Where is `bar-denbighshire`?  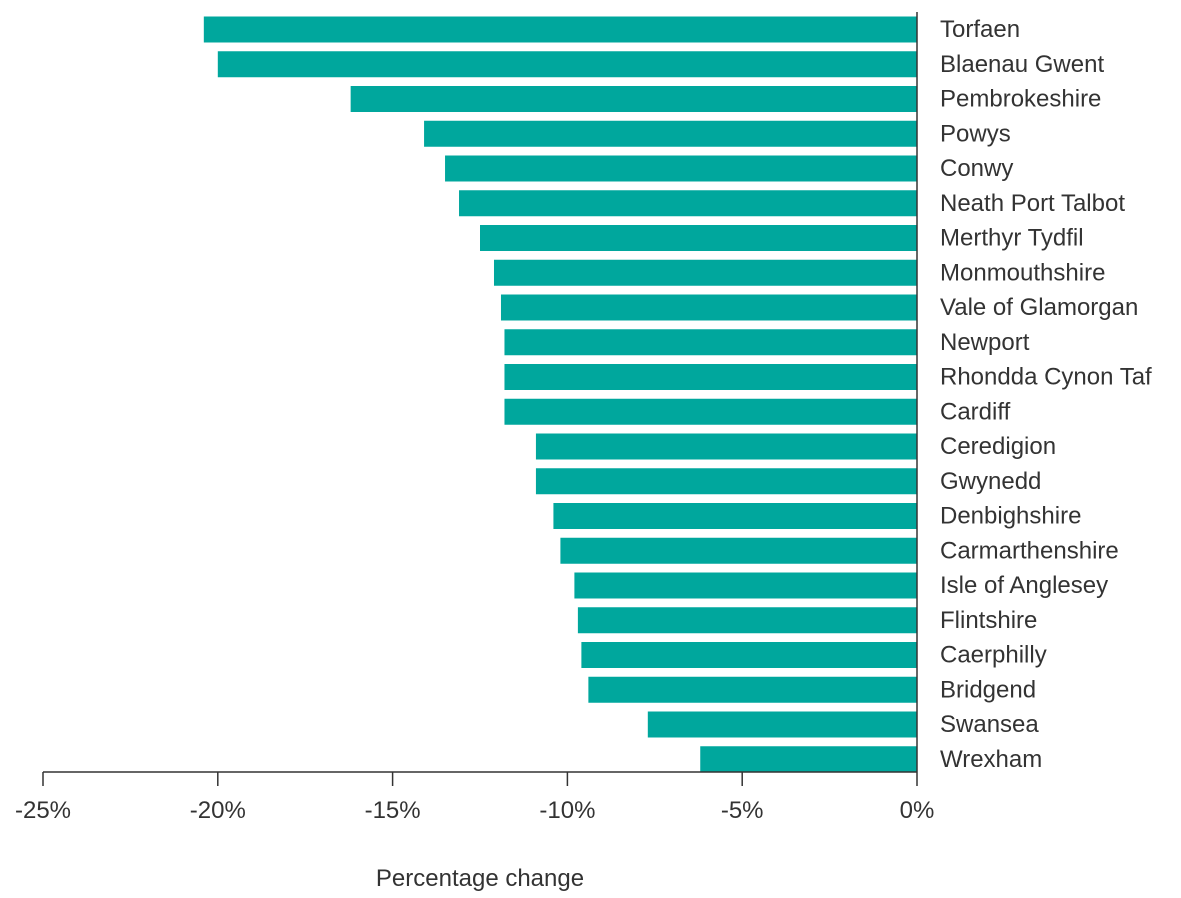 bar-denbighshire is located at coordinates (735, 516).